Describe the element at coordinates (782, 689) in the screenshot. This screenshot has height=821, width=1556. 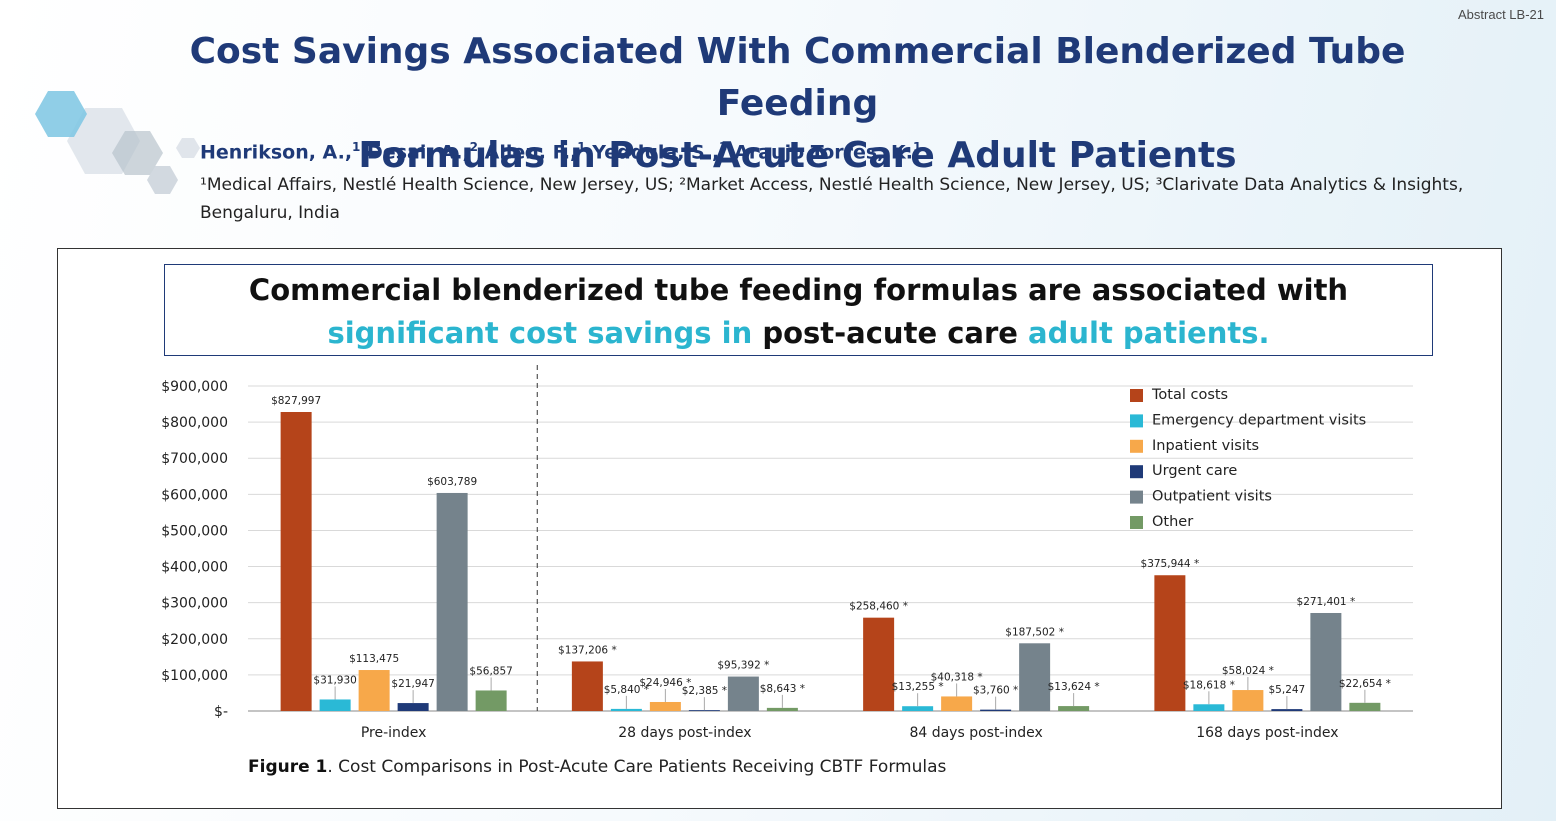
I see `data-label: $8,643 *` at that location.